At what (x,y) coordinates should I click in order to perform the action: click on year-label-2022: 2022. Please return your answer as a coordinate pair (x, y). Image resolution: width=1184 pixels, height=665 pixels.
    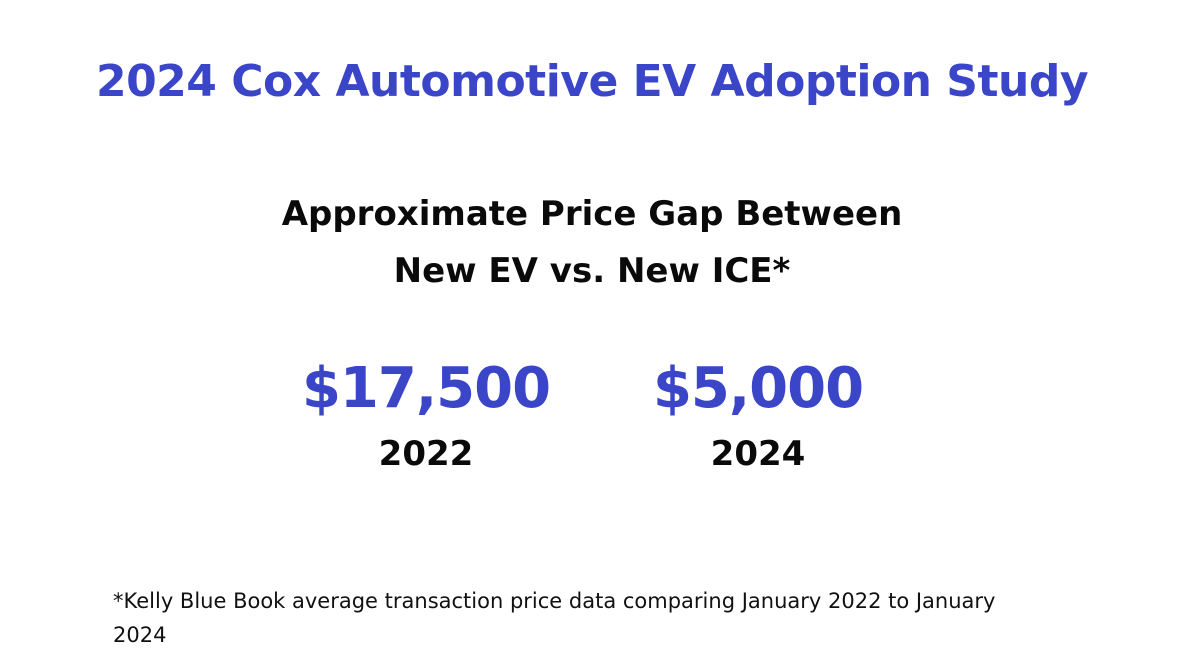
    Looking at the image, I should click on (426, 454).